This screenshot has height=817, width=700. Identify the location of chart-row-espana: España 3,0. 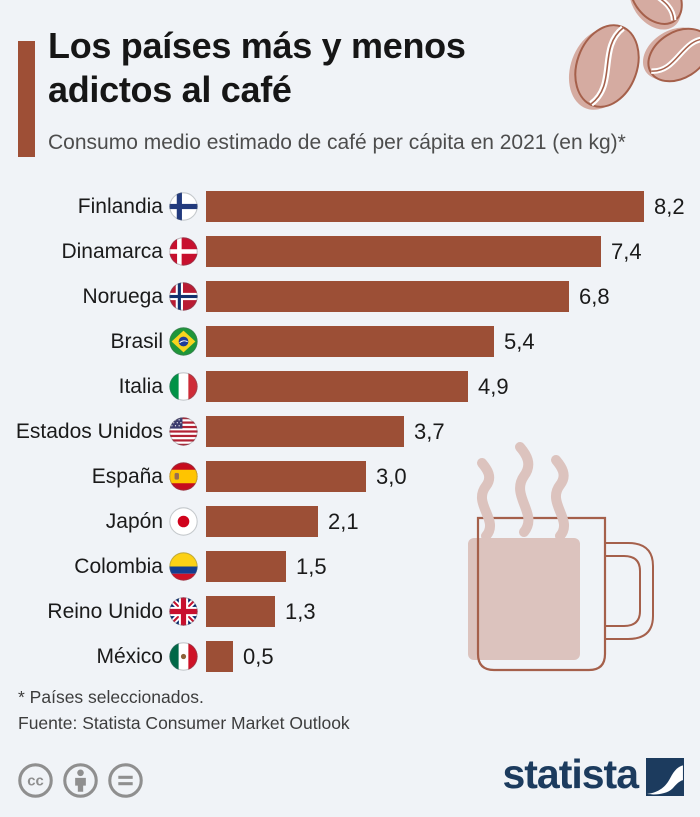
(350, 476).